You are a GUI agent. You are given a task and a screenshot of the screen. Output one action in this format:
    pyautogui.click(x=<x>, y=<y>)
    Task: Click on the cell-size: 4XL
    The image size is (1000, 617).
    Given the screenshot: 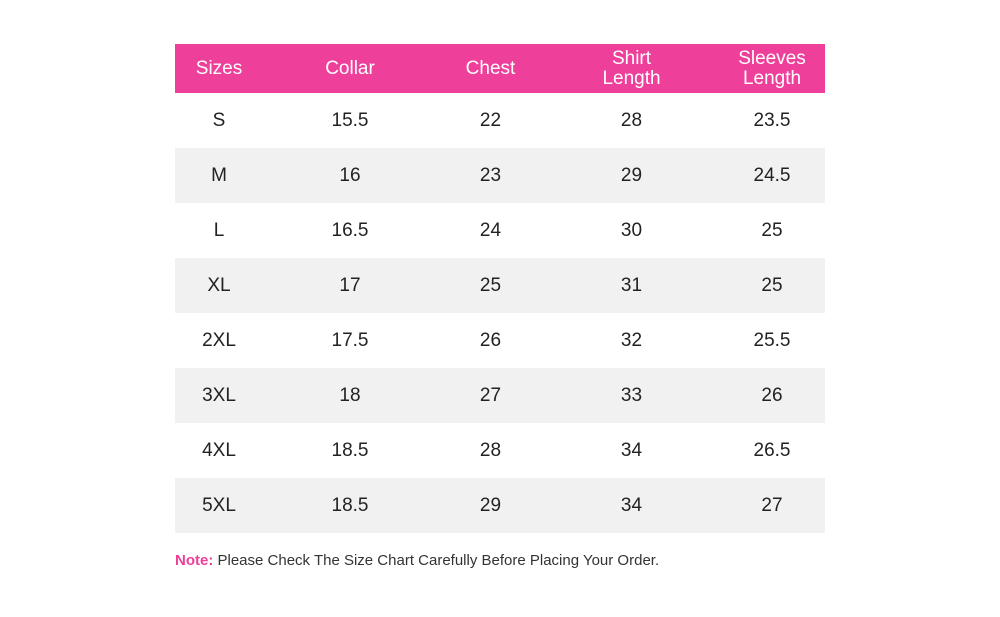 What is the action you would take?
    pyautogui.click(x=219, y=450)
    